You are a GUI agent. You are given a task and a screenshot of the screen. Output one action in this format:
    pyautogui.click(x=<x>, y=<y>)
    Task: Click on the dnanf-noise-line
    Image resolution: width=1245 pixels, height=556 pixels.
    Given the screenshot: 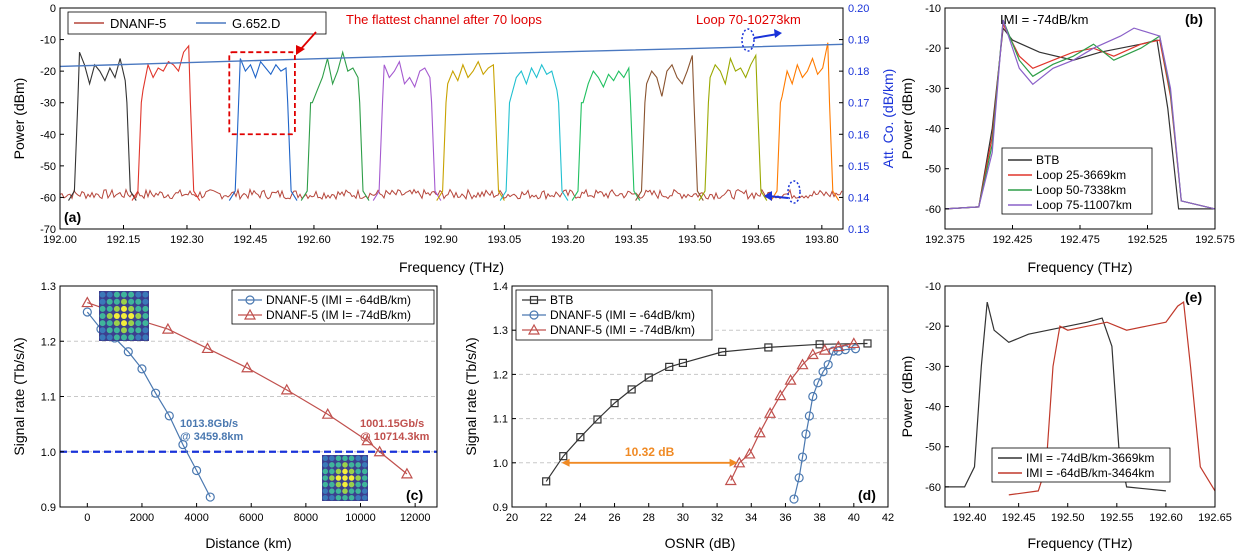 What is the action you would take?
    pyautogui.click(x=451, y=194)
    